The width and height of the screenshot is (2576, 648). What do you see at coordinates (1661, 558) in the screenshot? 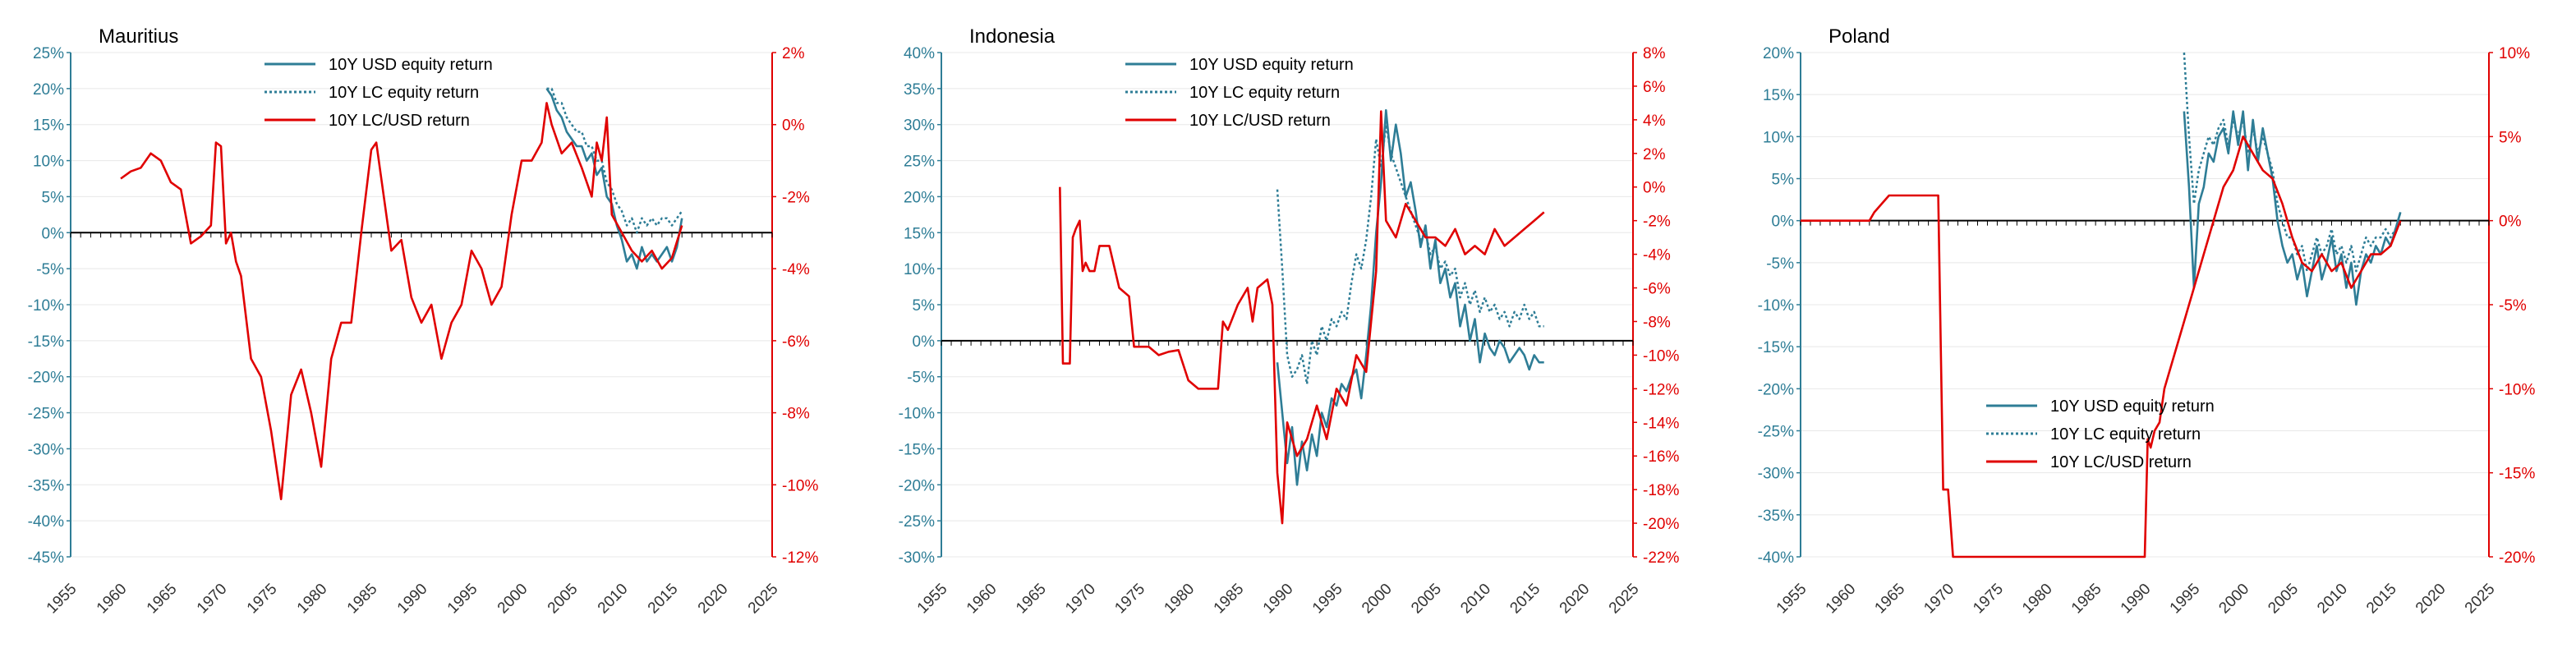
I see `right-tick-label: -22%` at bounding box center [1661, 558].